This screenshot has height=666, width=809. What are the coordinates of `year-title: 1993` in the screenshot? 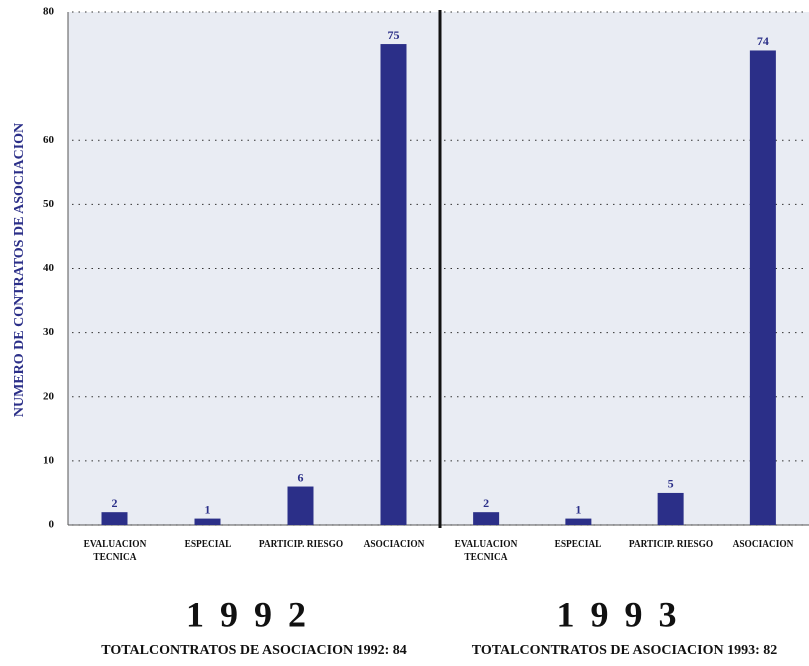 It's located at (625, 614).